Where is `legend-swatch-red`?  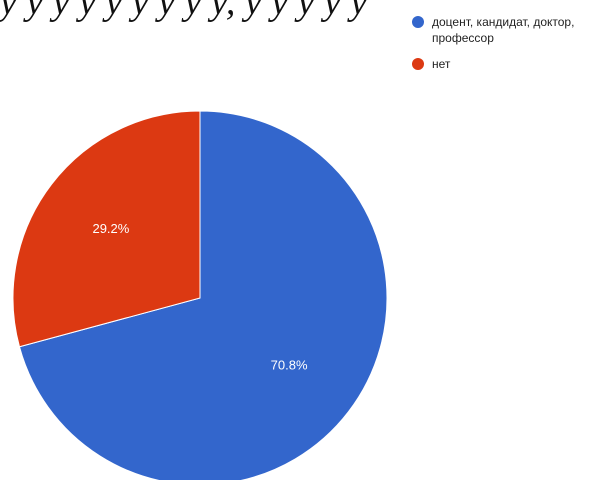 legend-swatch-red is located at coordinates (418, 64).